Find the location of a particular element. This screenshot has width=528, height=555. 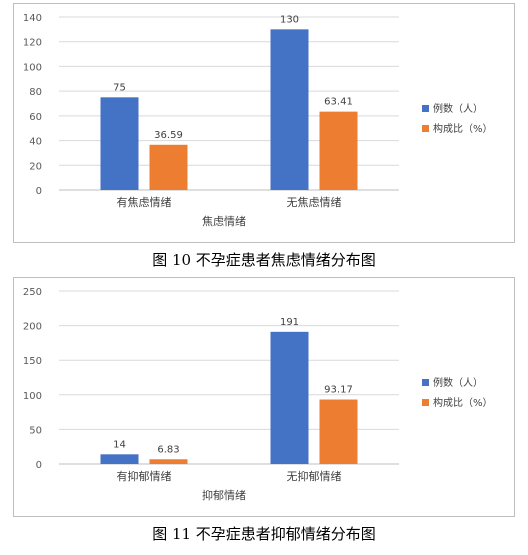

data-label: 130 is located at coordinates (289, 19).